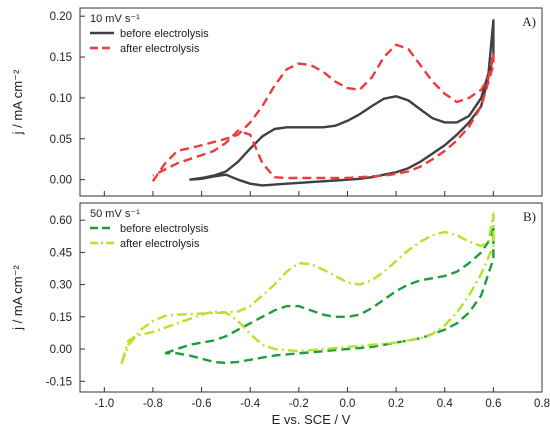 This screenshot has width=550, height=431. What do you see at coordinates (61, 99) in the screenshot?
I see `y-tick-label: 0.10` at bounding box center [61, 99].